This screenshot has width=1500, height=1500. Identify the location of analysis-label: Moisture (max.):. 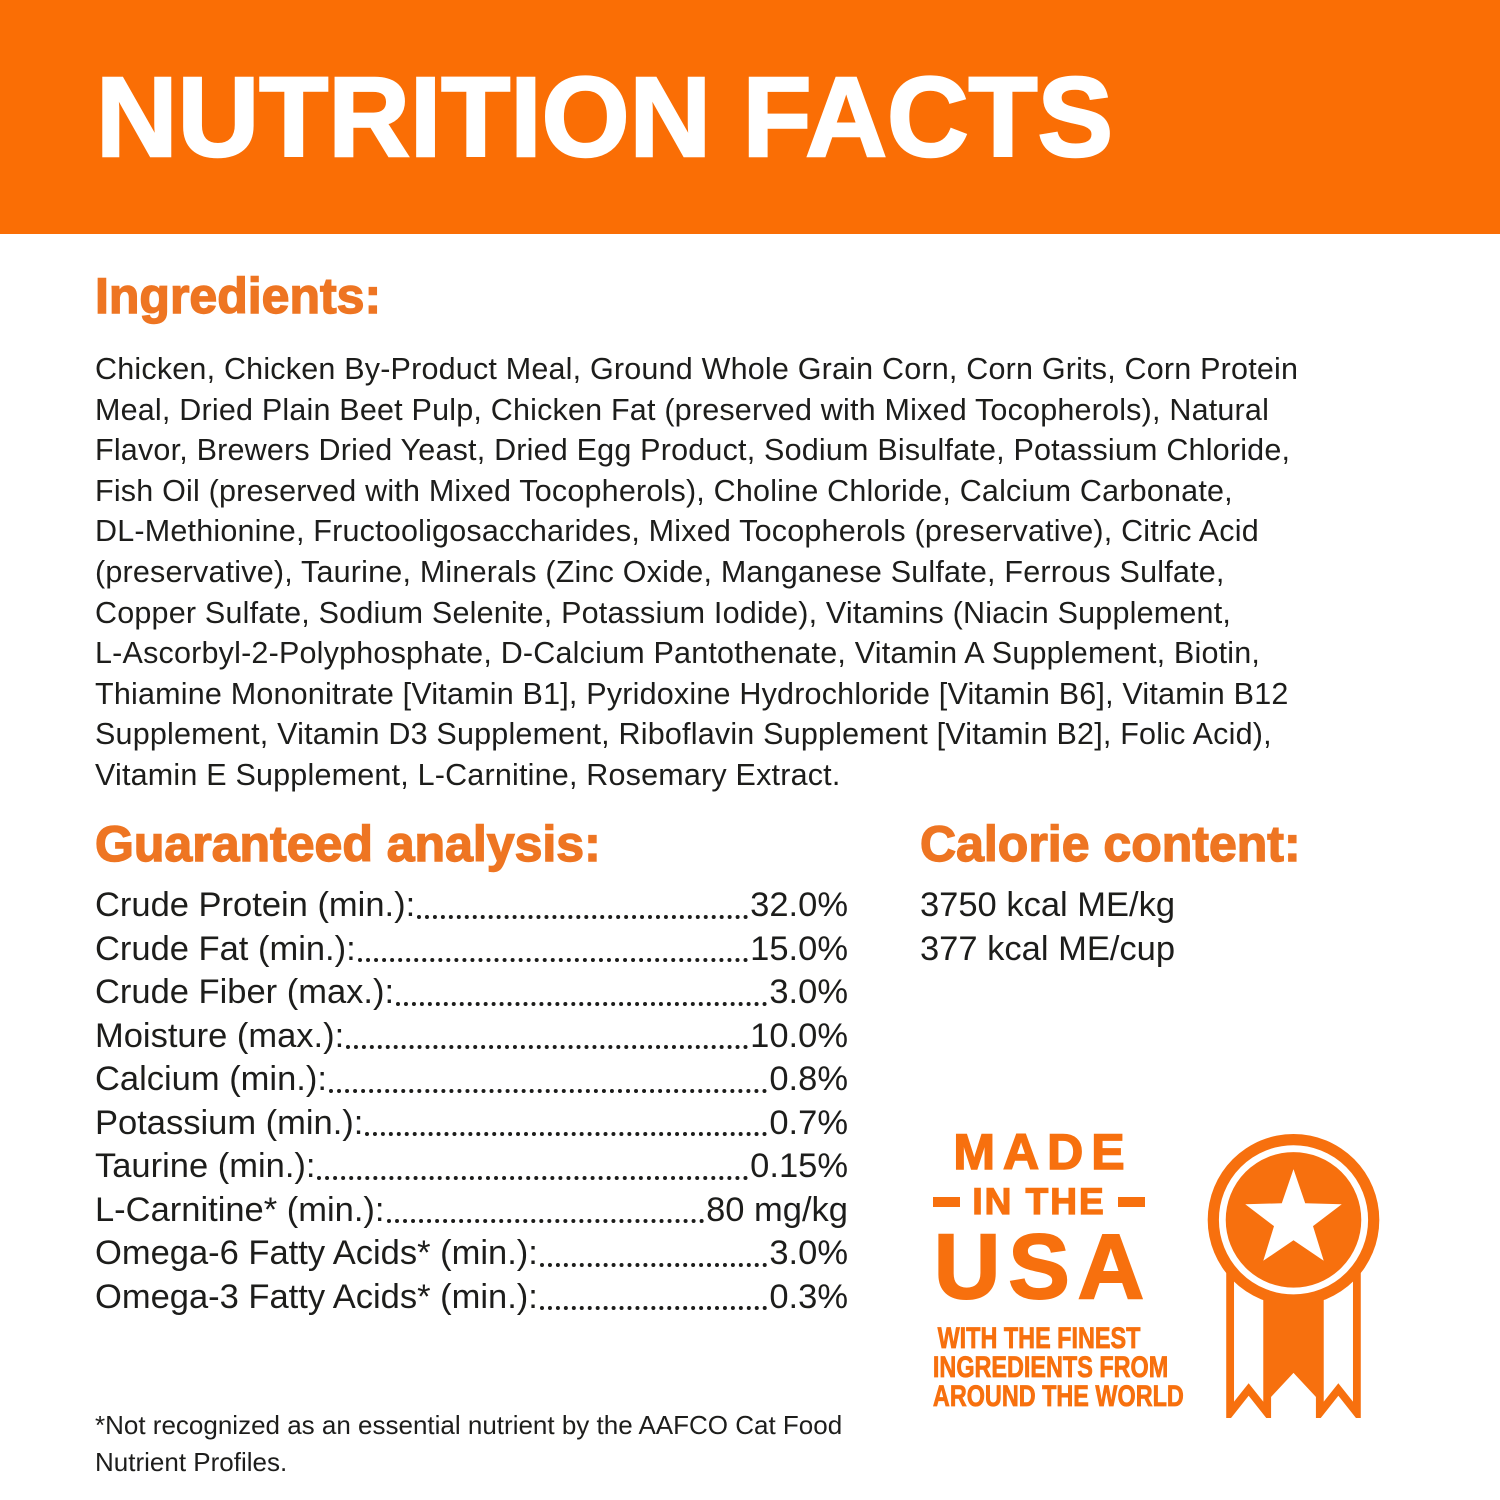
(220, 1035).